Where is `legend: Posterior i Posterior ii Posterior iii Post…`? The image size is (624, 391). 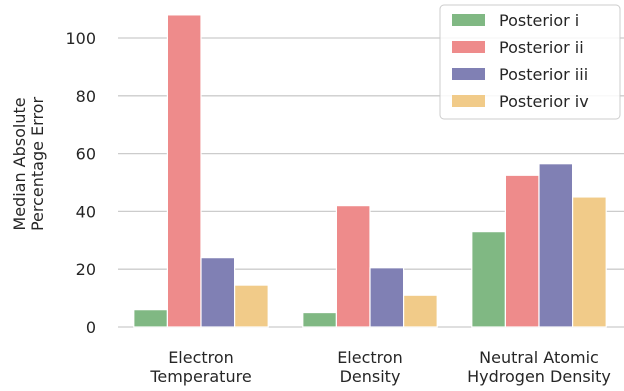 legend: Posterior i Posterior ii Posterior iii Post… is located at coordinates (530, 62).